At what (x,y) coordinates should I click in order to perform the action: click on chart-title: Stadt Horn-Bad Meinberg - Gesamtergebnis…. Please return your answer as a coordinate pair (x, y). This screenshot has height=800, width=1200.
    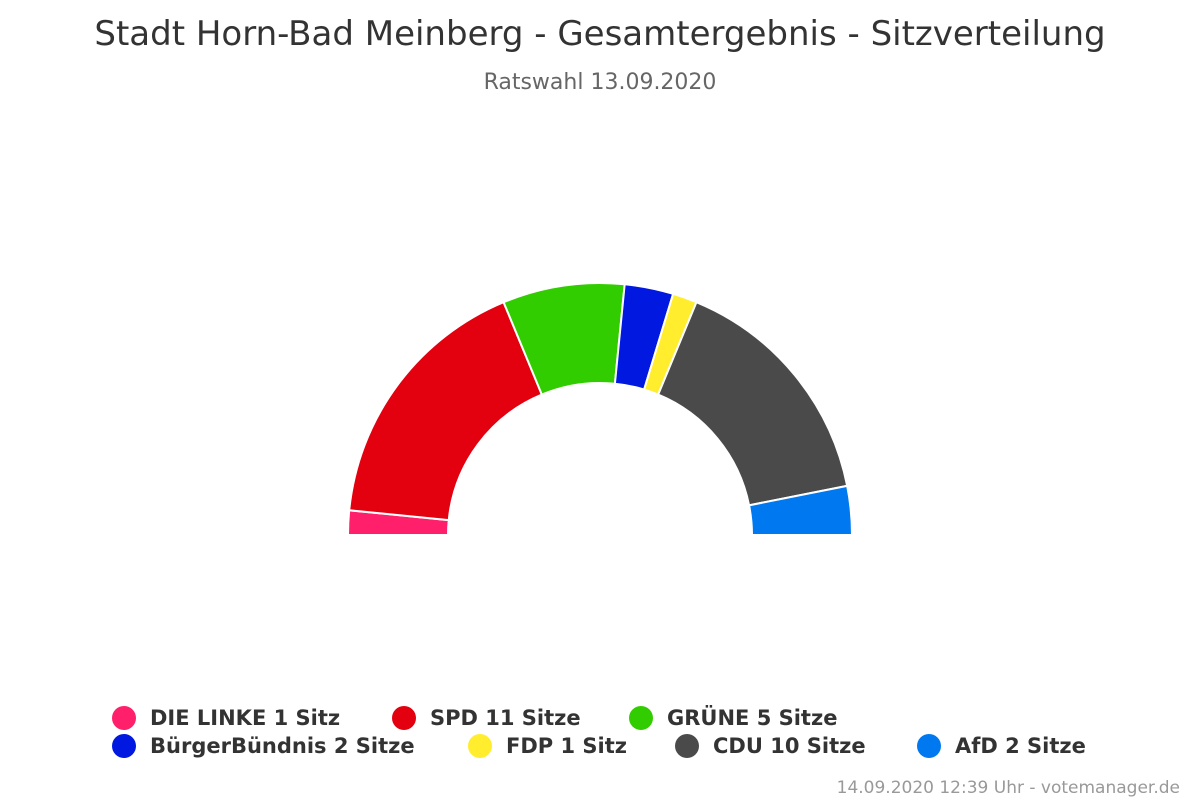
    Looking at the image, I should click on (600, 34).